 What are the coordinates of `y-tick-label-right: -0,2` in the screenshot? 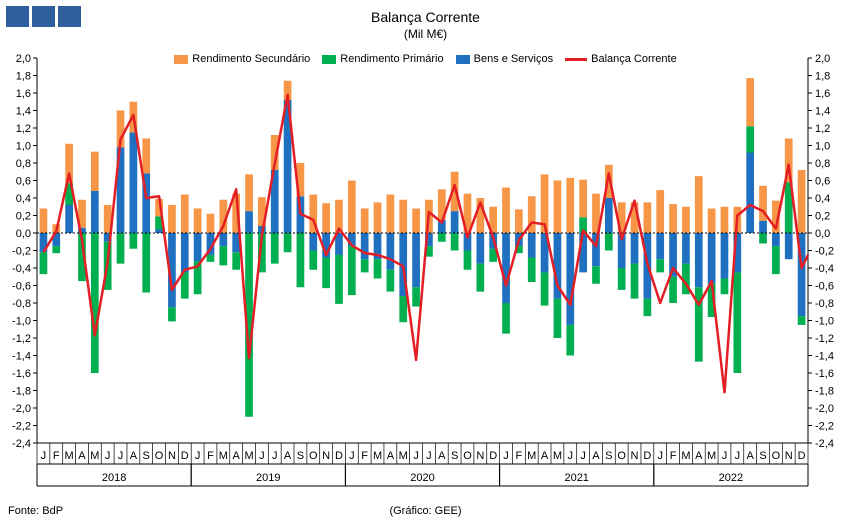 It's located at (824, 252).